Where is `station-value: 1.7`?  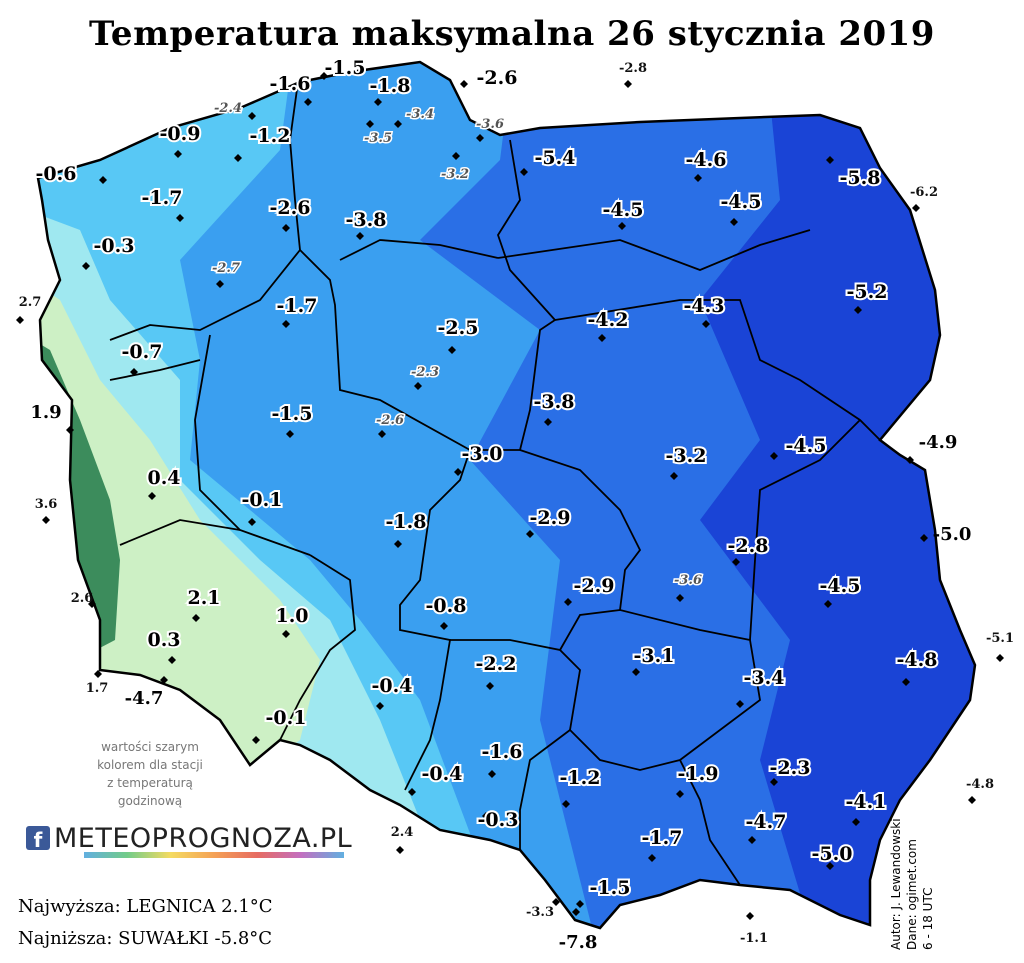 station-value: 1.7 is located at coordinates (97, 688).